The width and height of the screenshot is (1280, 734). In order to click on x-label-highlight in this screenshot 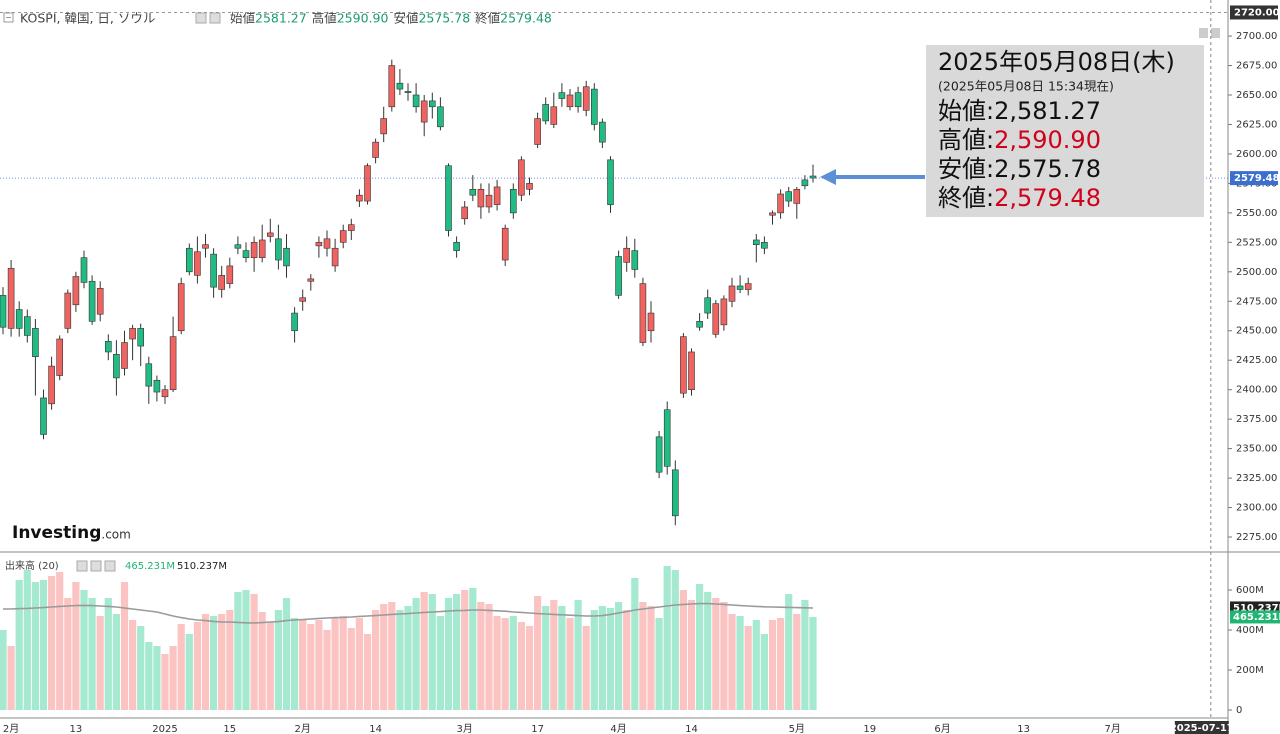, I will do `click(1201, 727)`.